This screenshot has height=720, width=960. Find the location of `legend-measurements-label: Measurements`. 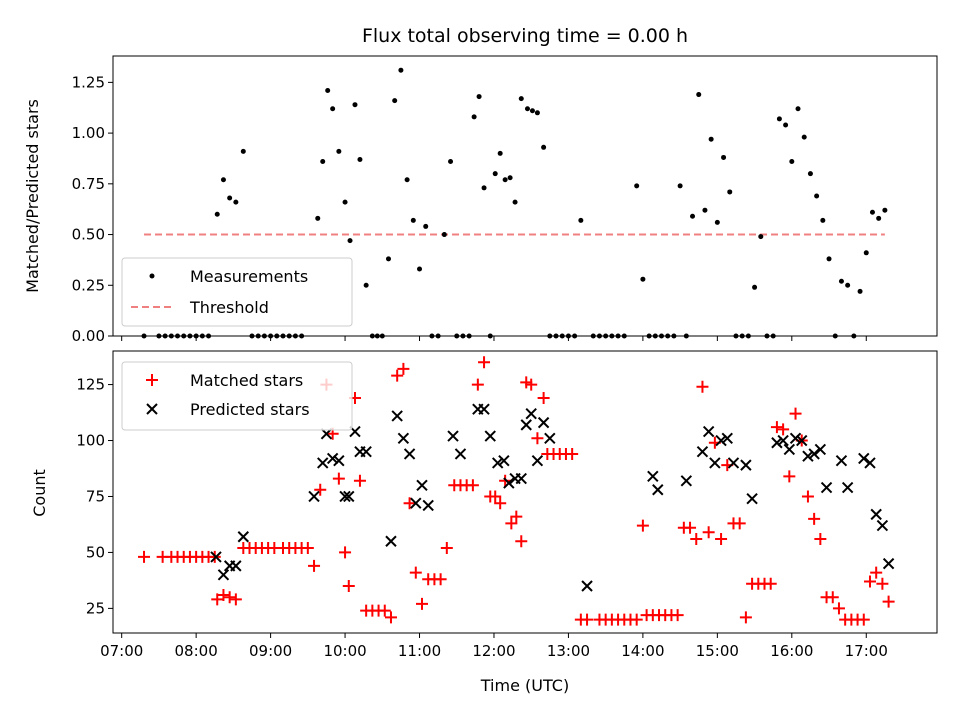

legend-measurements-label: Measurements is located at coordinates (249, 276).